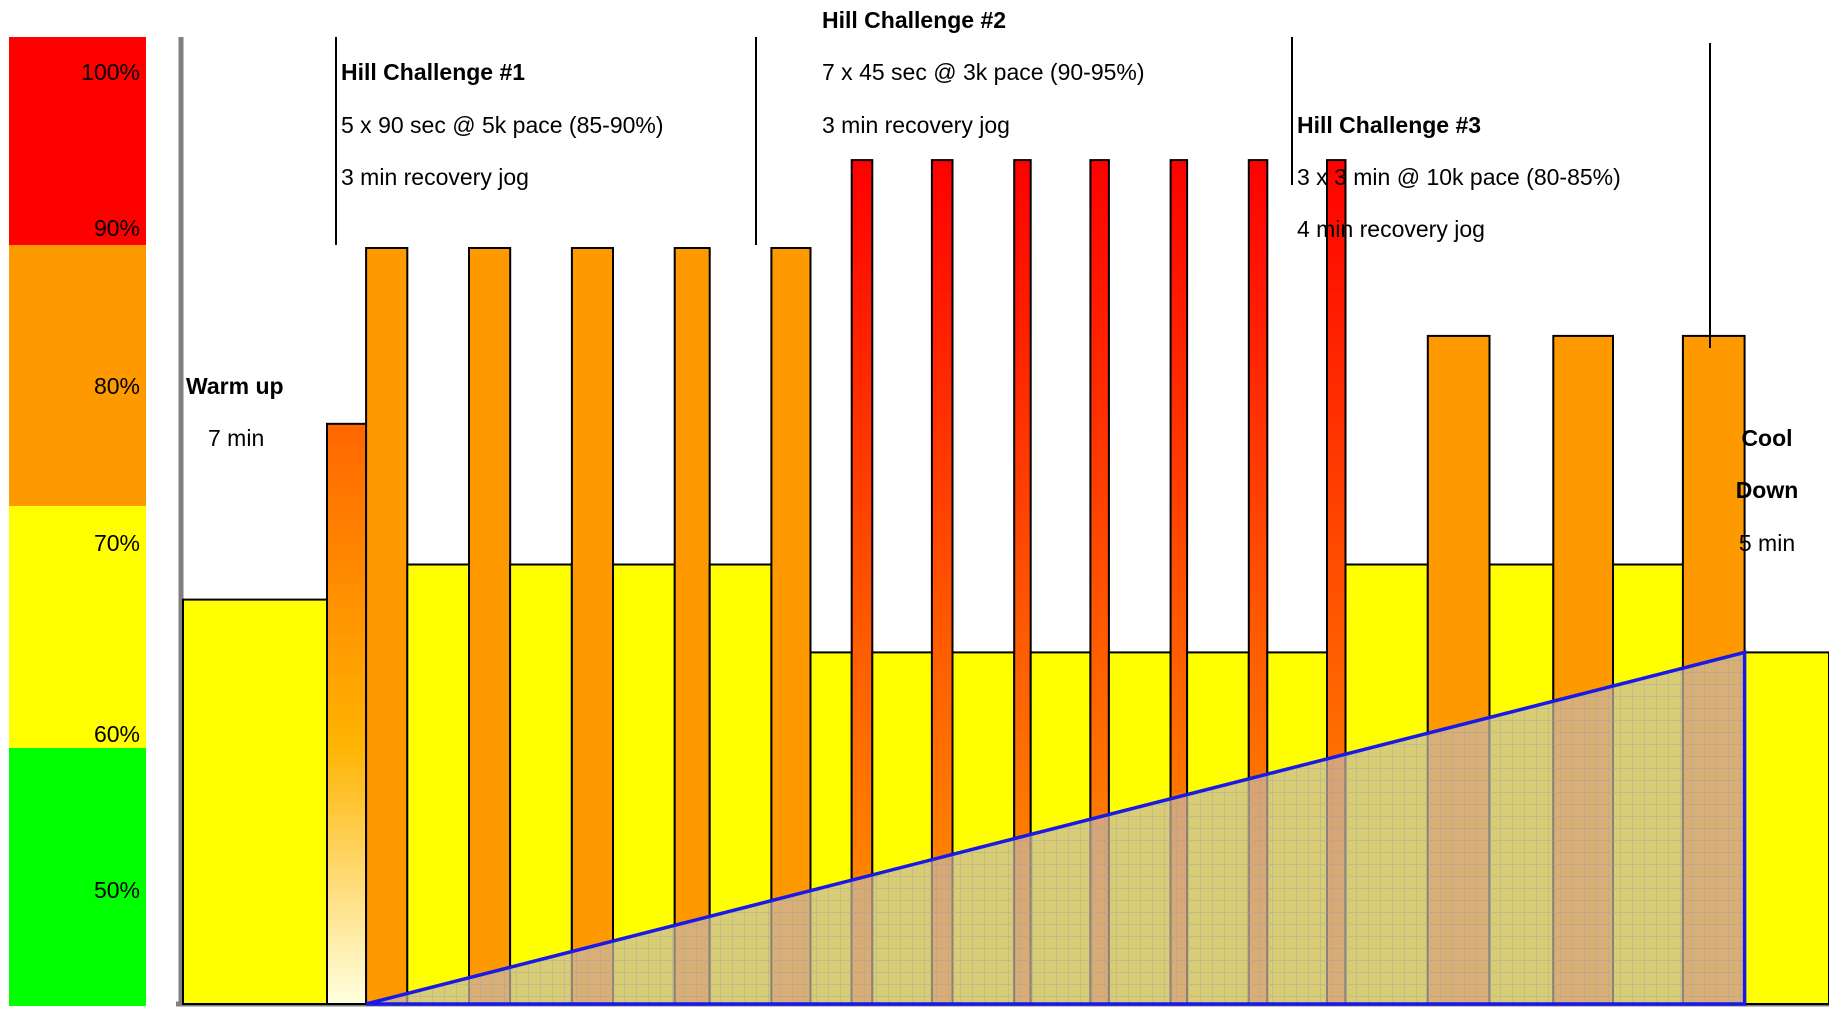 This screenshot has height=1010, width=1829. Describe the element at coordinates (117, 386) in the screenshot. I see `scale-label-80: 80%` at that location.